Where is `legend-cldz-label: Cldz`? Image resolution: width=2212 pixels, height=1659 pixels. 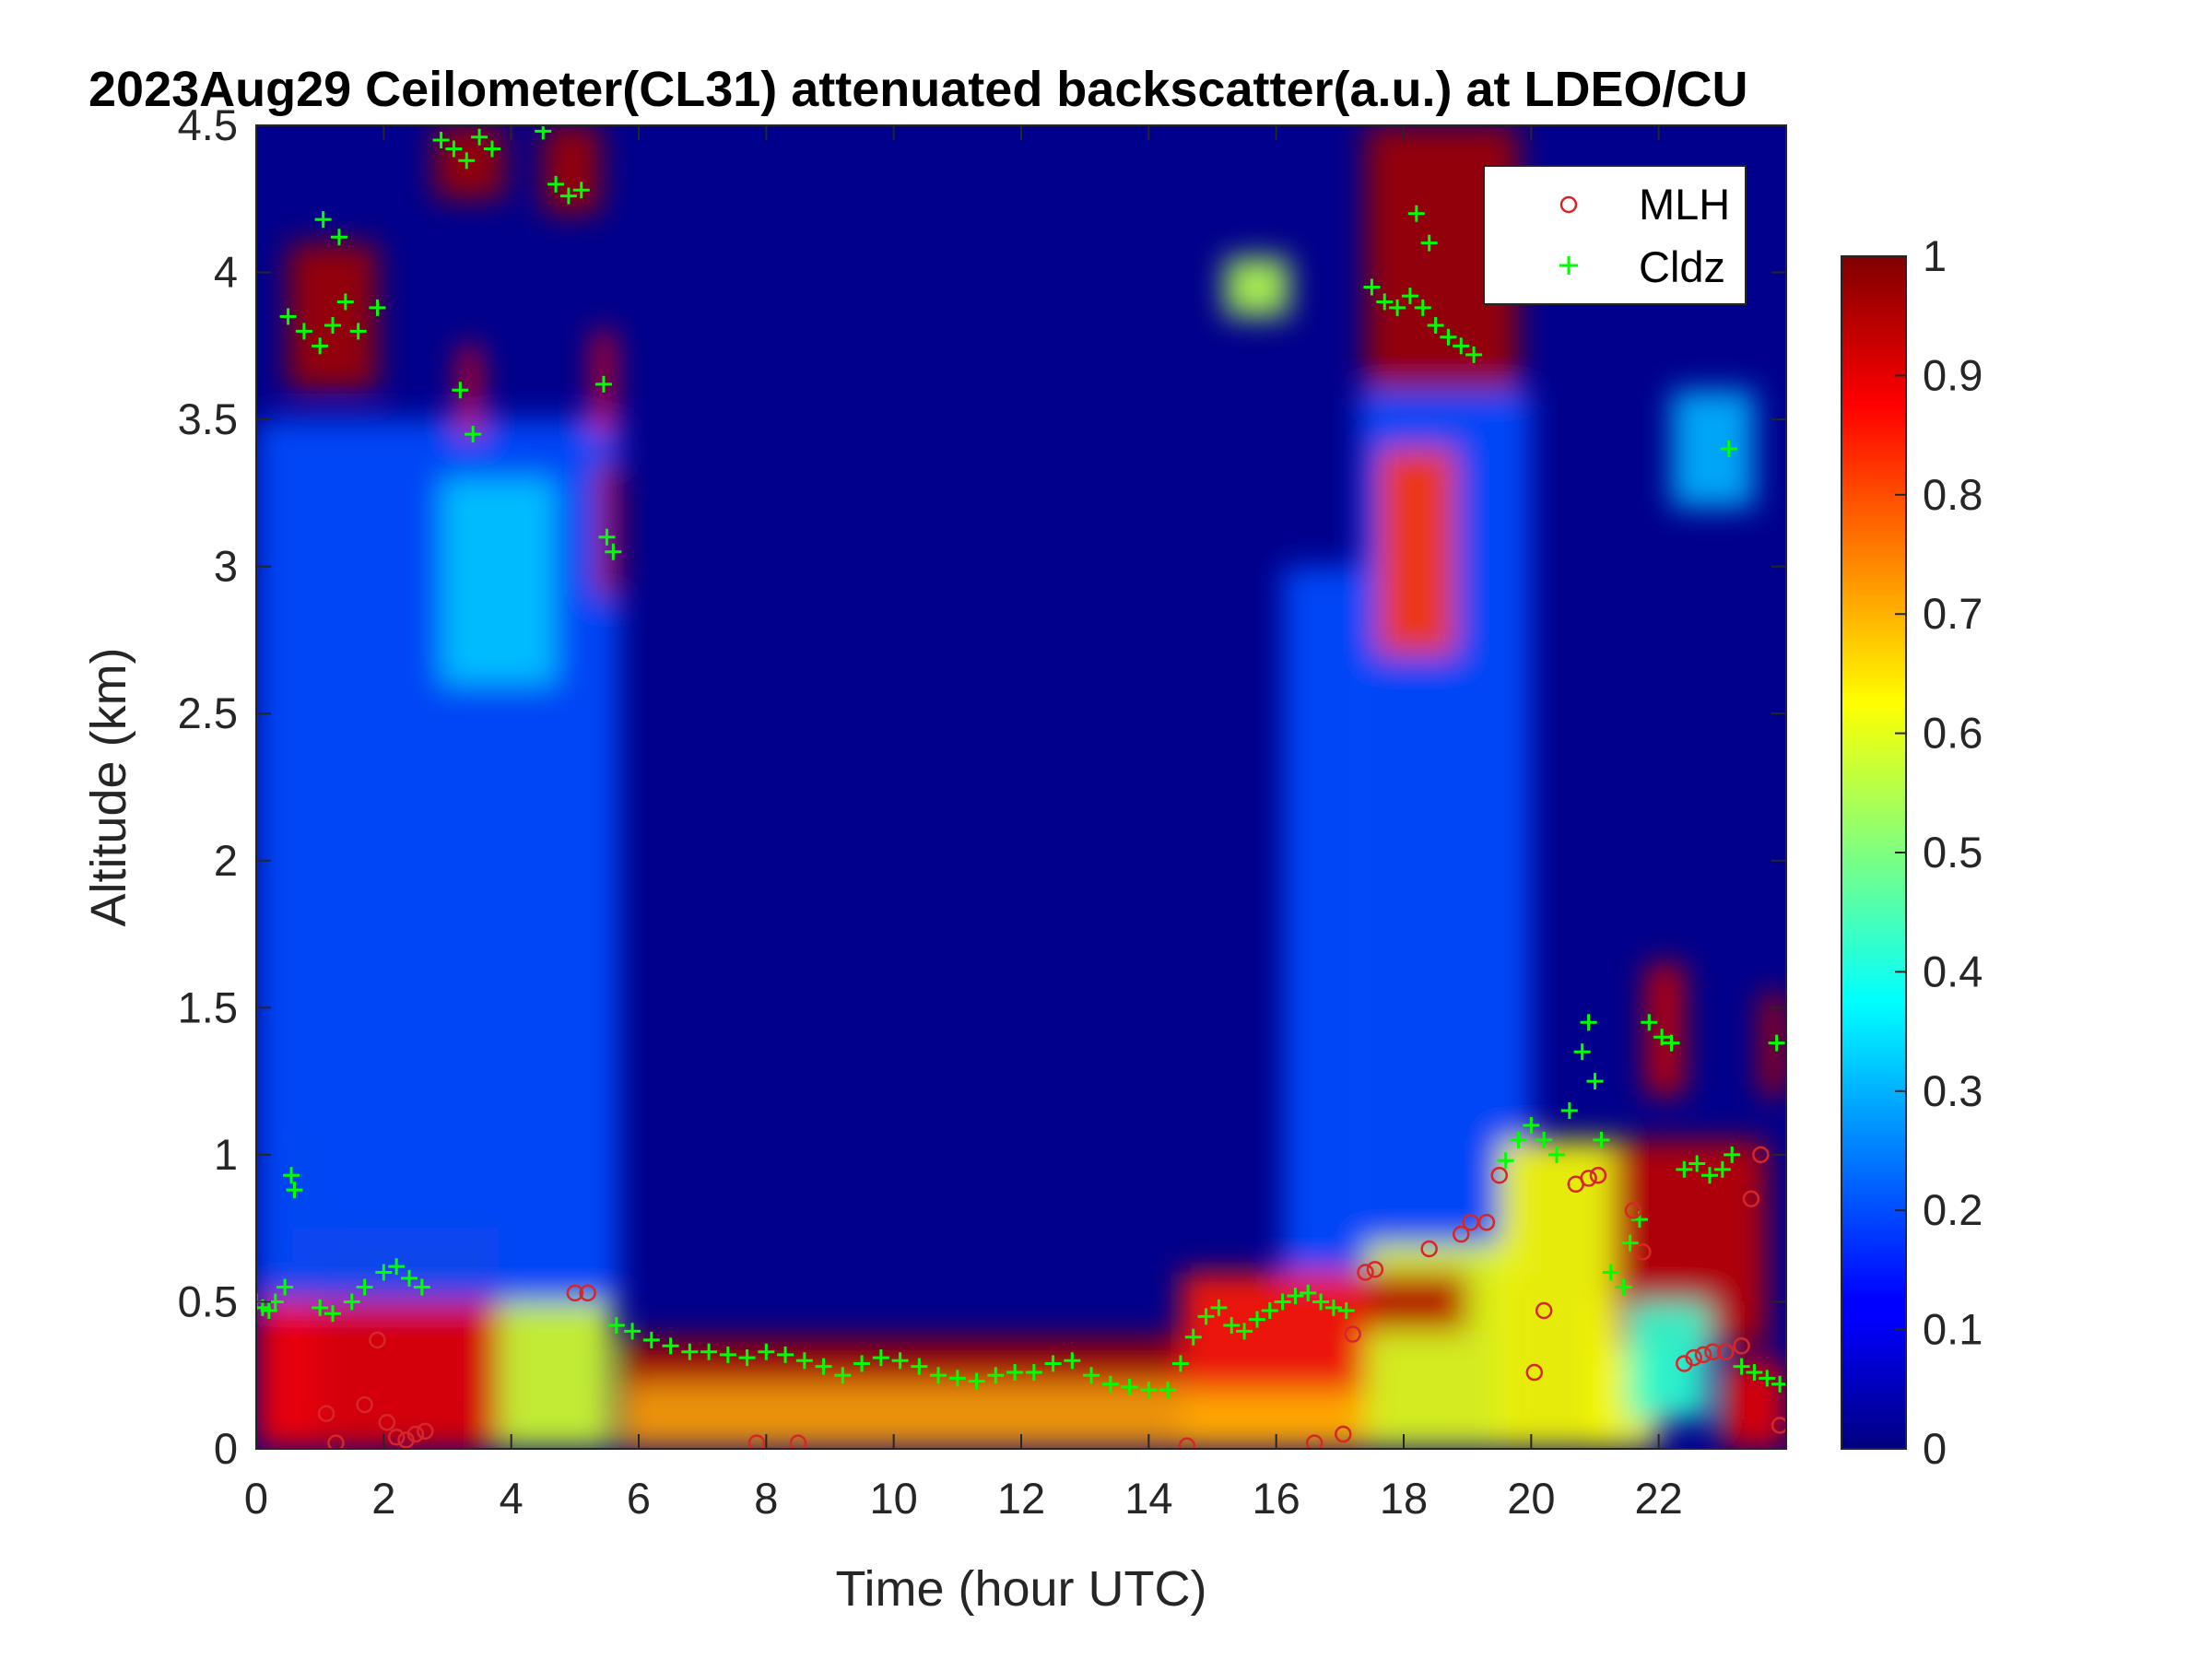 legend-cldz-label: Cldz is located at coordinates (1682, 266).